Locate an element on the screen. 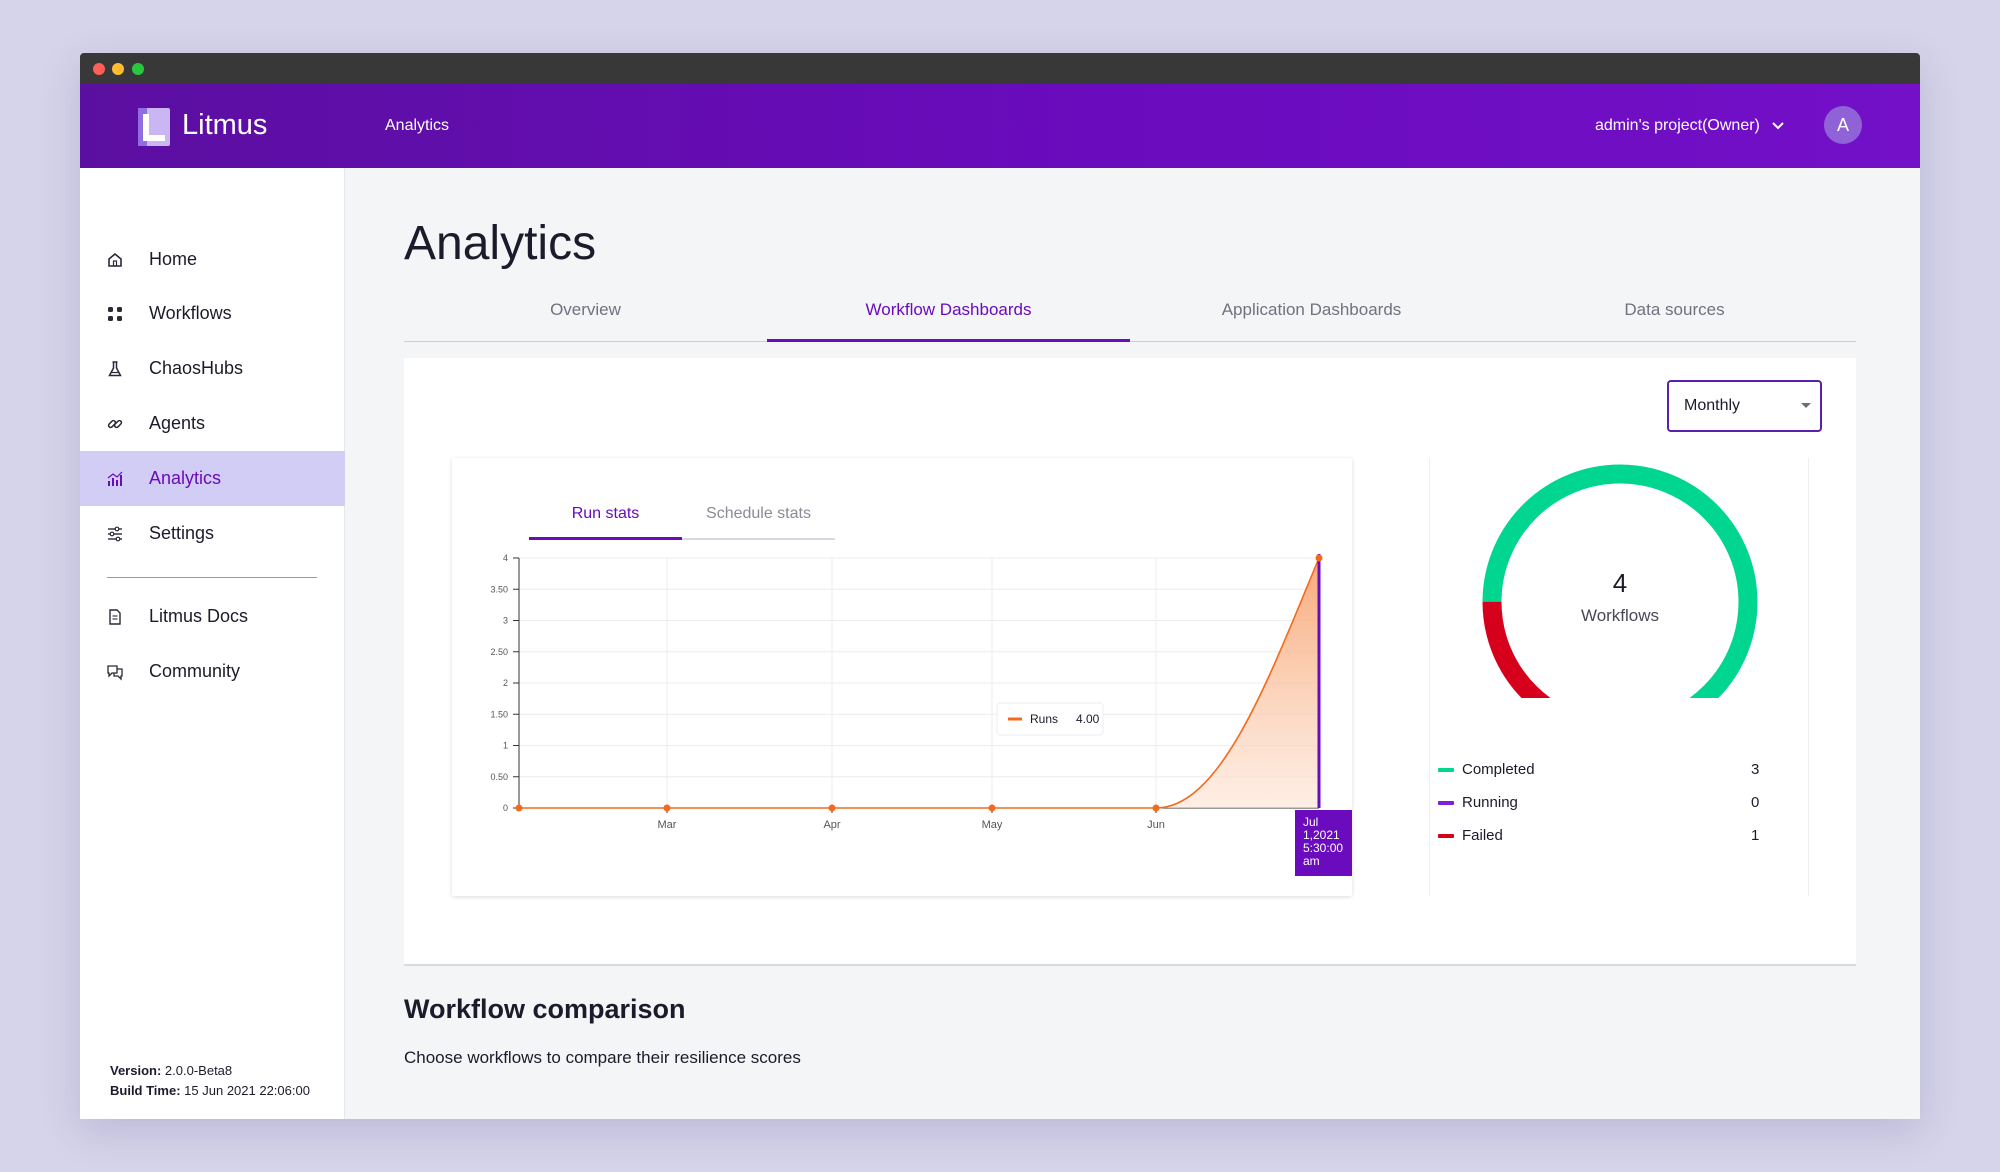  link-icon is located at coordinates (115, 424).